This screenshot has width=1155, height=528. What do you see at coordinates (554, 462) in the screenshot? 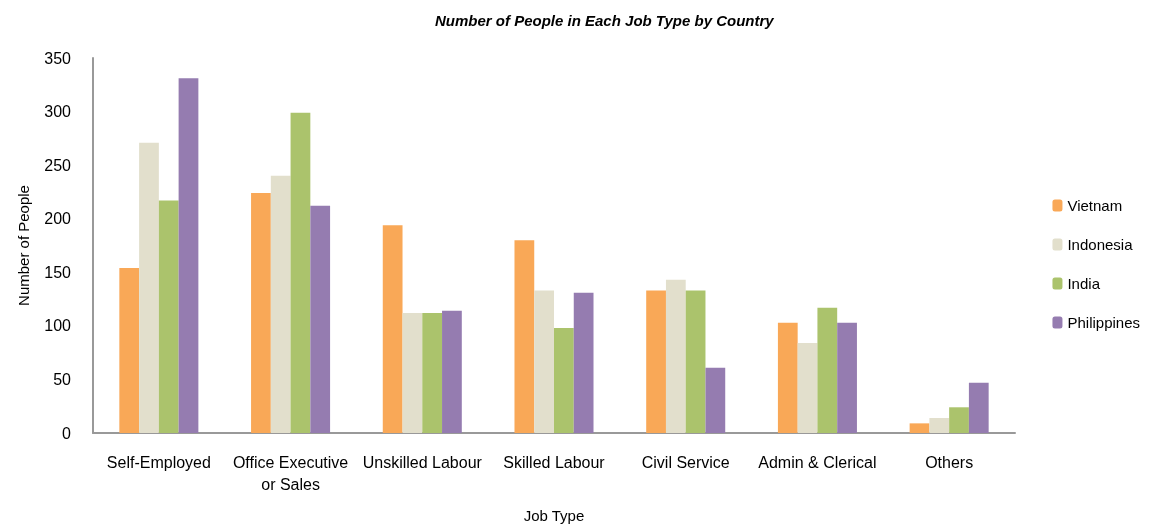
I see `x-tick-label: Skilled Labour` at bounding box center [554, 462].